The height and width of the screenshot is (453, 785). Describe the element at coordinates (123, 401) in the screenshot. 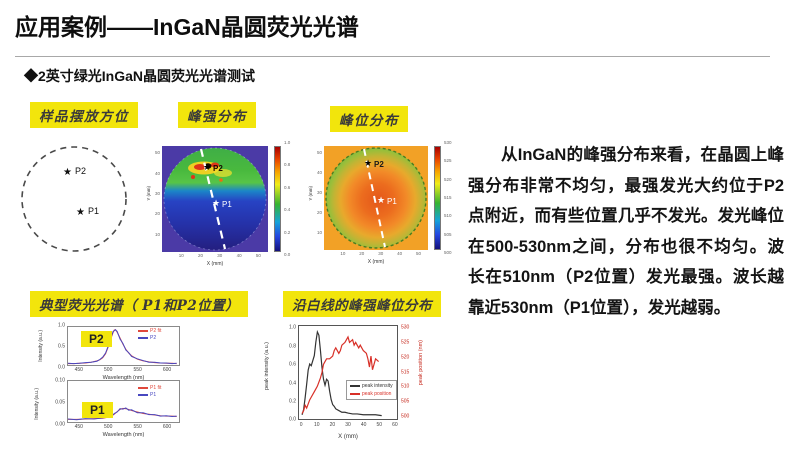

I see `p1-chart-plot` at that location.